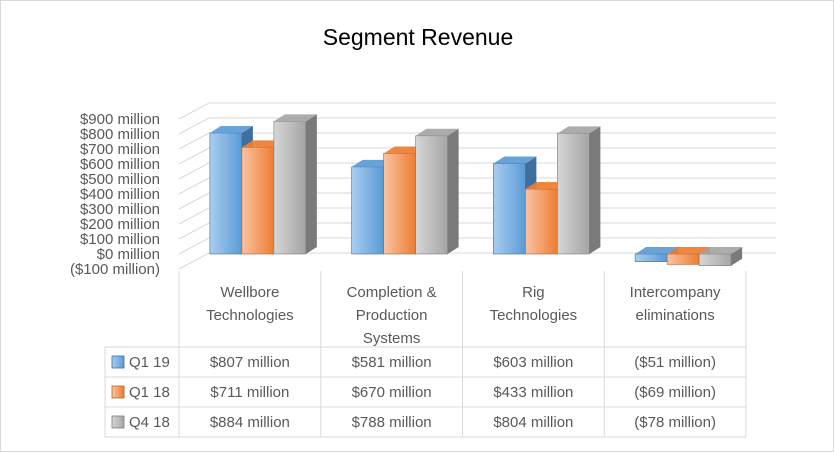 This screenshot has height=453, width=834. Describe the element at coordinates (120, 209) in the screenshot. I see `y-tick-label: $300 million` at that location.